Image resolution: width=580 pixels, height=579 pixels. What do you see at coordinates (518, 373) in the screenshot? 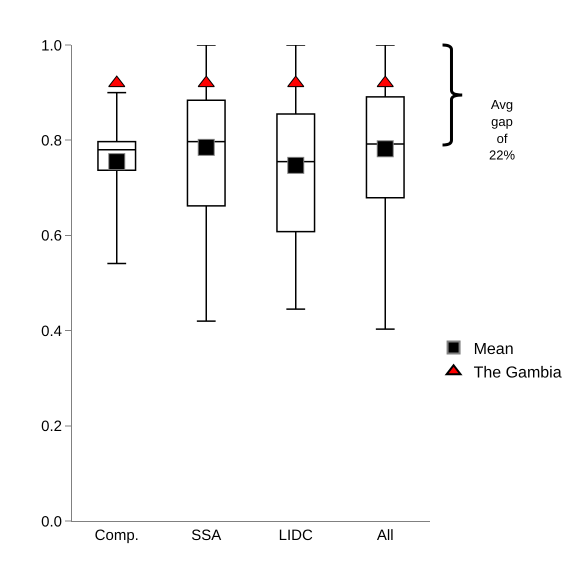
I see `legend-label: The Gambia` at bounding box center [518, 373].